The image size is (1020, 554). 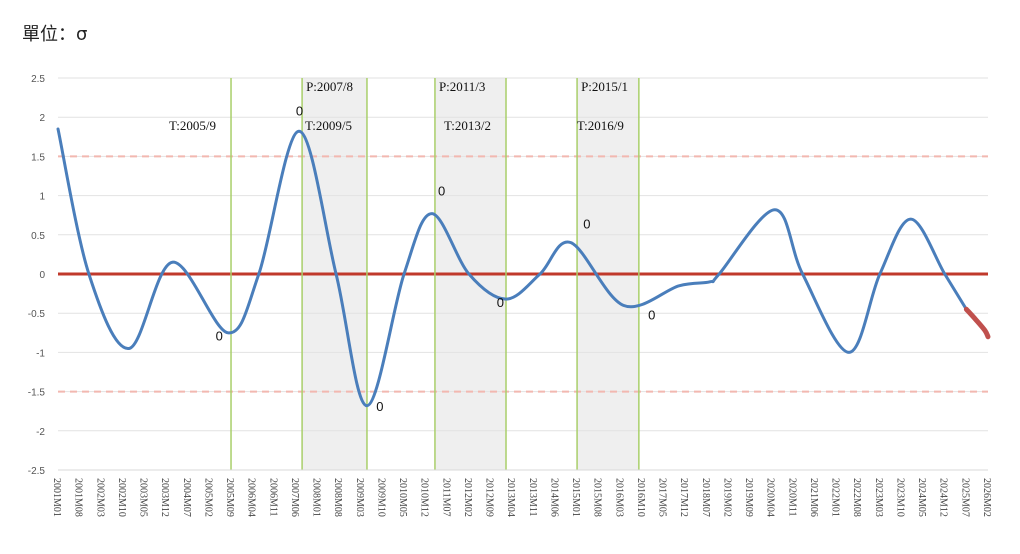 I want to click on x-tick-label: 2007M06, so click(x=294, y=497).